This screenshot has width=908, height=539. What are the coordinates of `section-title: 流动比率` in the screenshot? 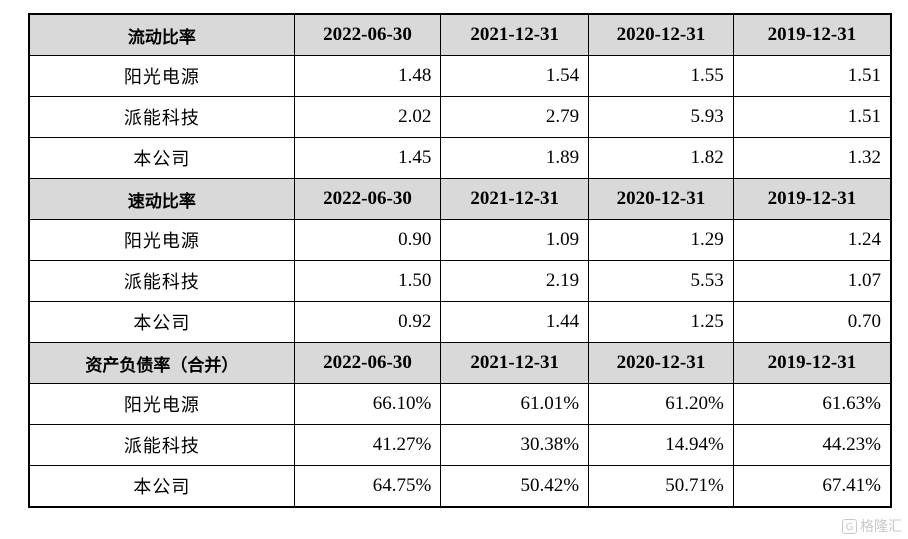 It's located at (161, 34).